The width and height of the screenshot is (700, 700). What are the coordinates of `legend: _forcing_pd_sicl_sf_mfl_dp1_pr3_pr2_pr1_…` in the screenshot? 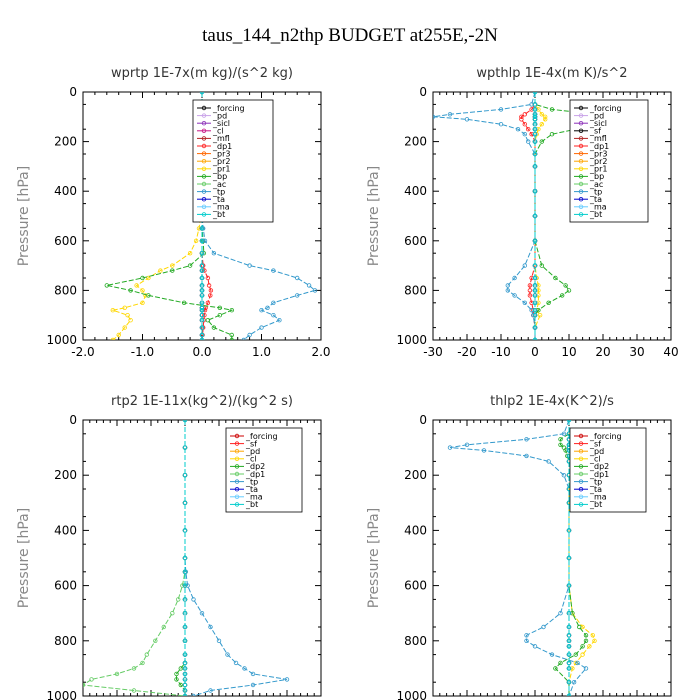 It's located at (609, 161).